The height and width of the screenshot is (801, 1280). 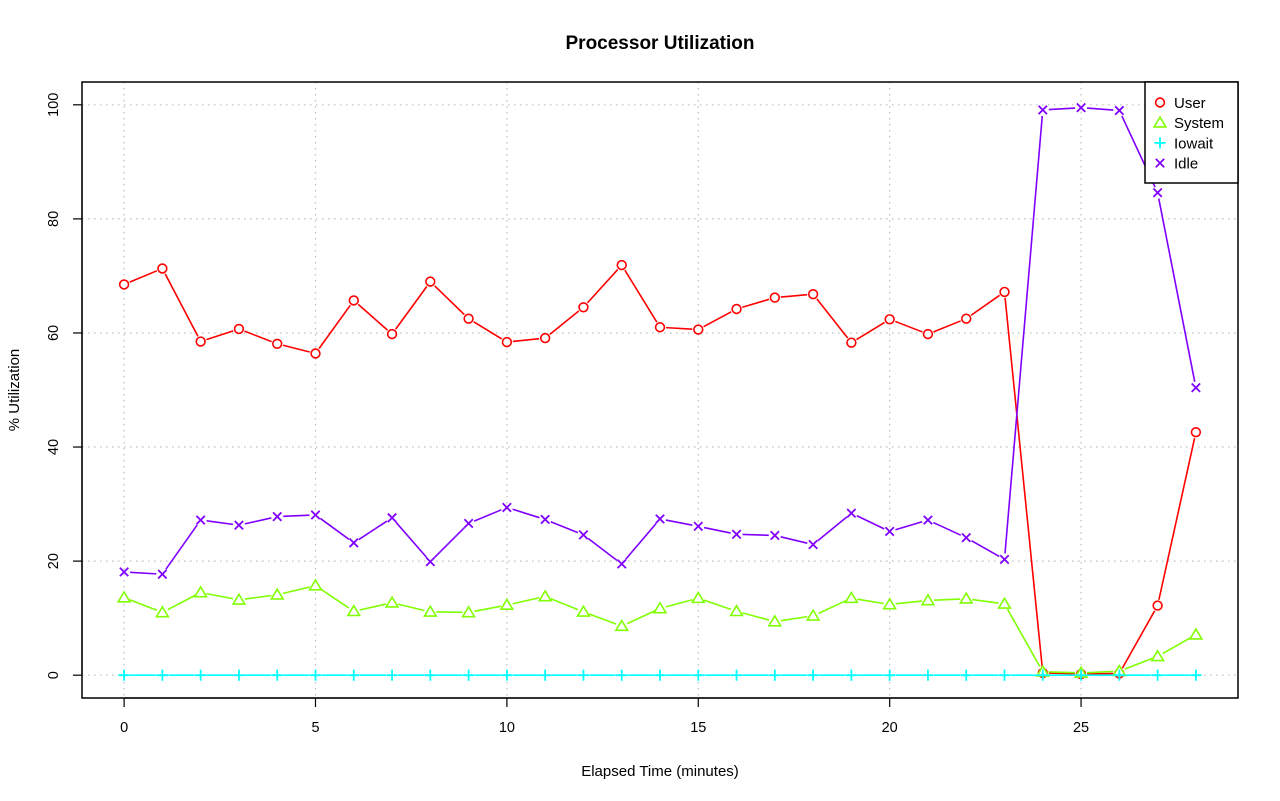 I want to click on series-system, so click(x=660, y=628).